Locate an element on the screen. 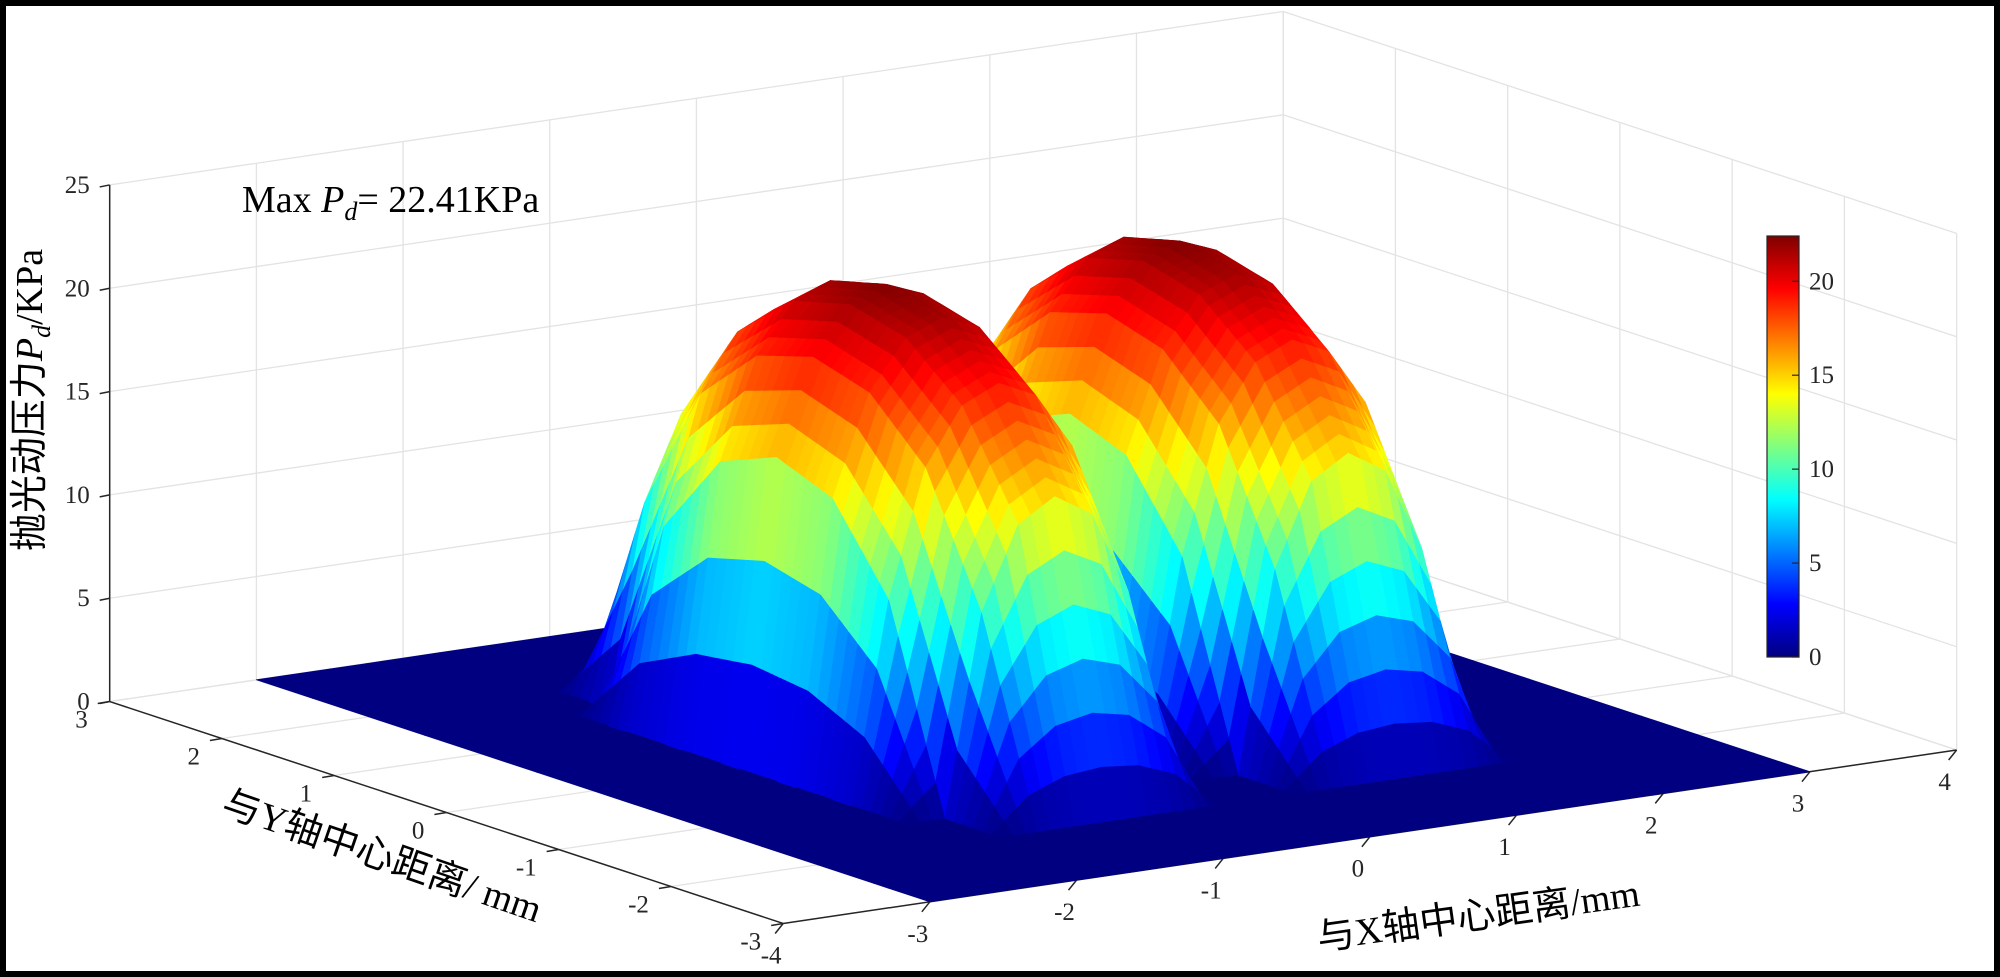  x-tick-label: -1 is located at coordinates (1211, 890).